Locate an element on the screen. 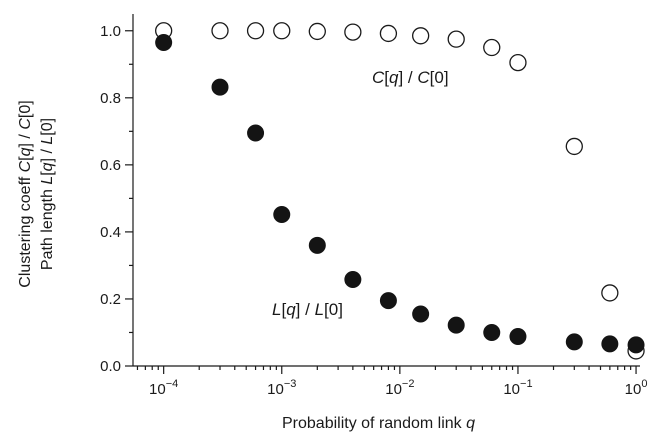 The width and height of the screenshot is (648, 435). x-tick-exponent: 0 is located at coordinates (644, 384).